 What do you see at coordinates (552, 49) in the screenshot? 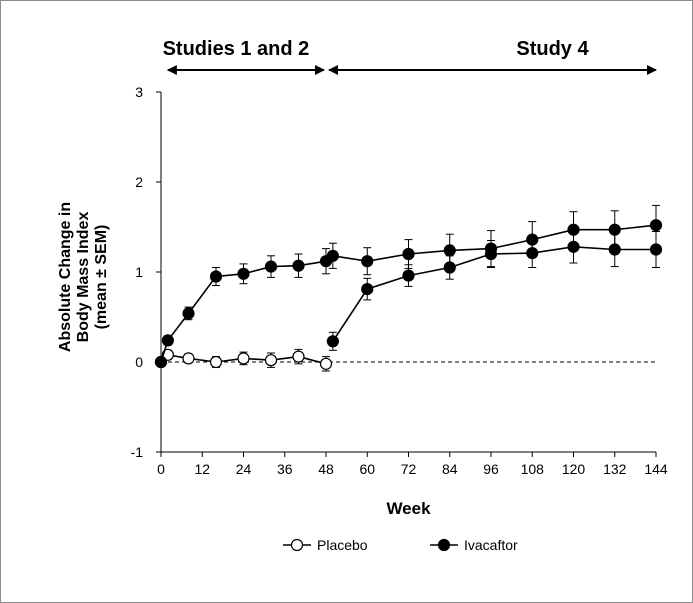
I see `period-label: Study 4` at bounding box center [552, 49].